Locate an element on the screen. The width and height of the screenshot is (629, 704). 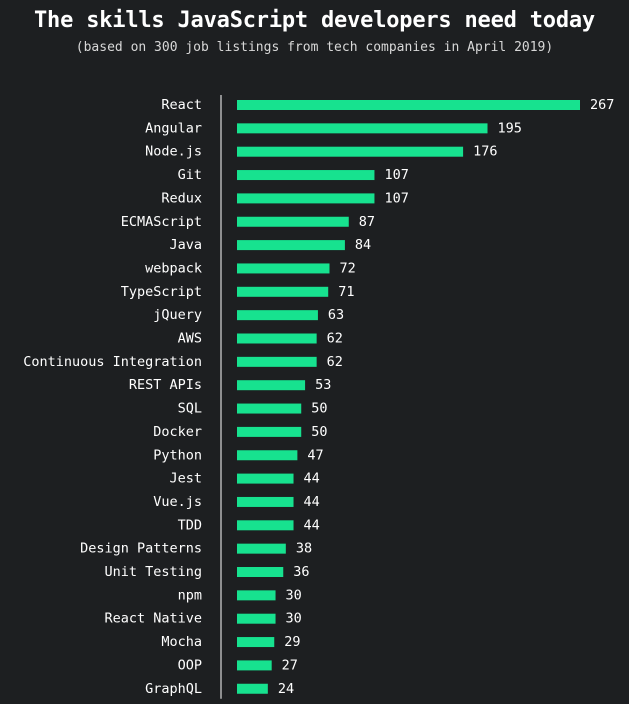
value-label: 72 is located at coordinates (347, 268).